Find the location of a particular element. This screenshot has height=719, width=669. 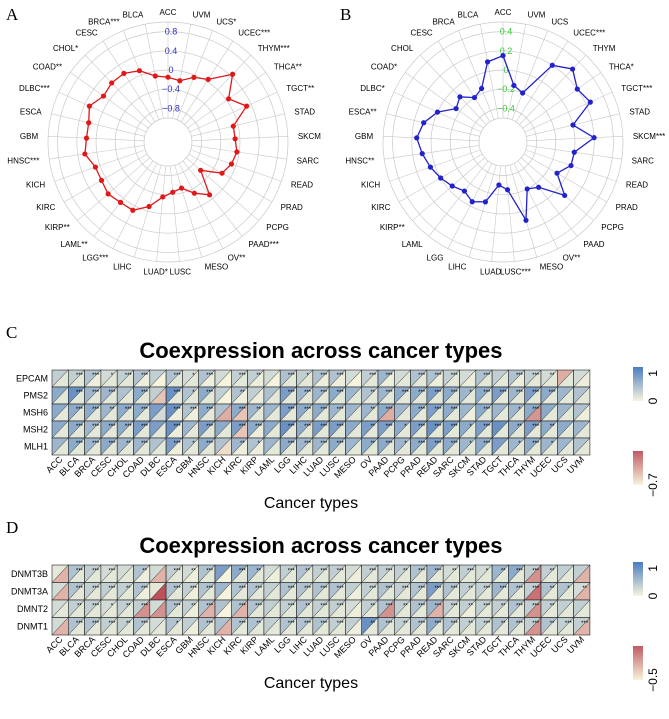

panel-label-d: D is located at coordinates (12, 527).